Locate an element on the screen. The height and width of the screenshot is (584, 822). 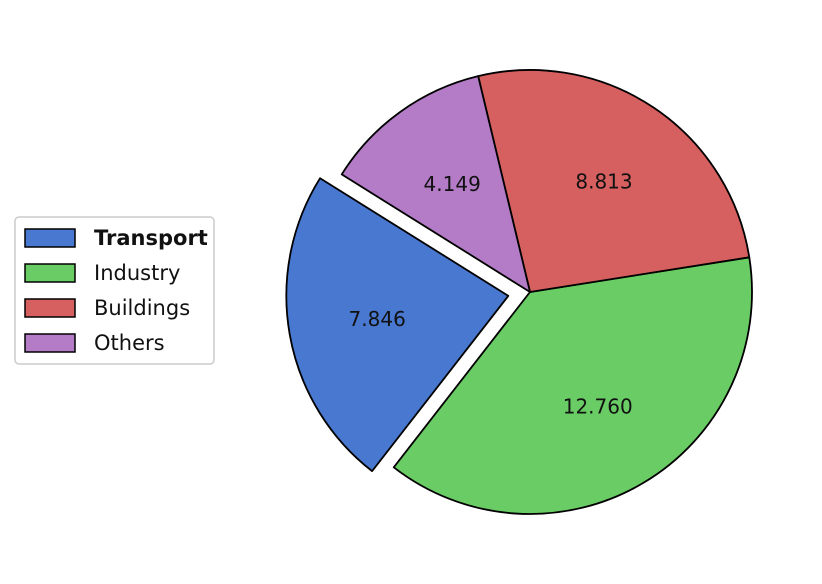
legend-entries: Transport Industry Buildings Others is located at coordinates (116, 290).